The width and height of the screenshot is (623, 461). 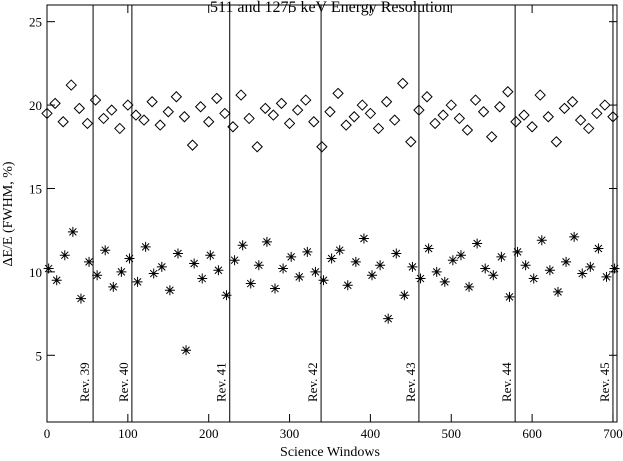 I want to click on chart-title: 511 and 1275 keV Energy Resolution, so click(x=330, y=8).